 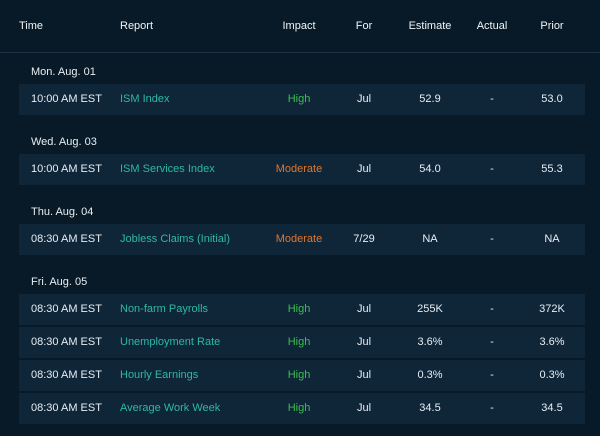 What do you see at coordinates (552, 239) in the screenshot?
I see `prior-value: NA` at bounding box center [552, 239].